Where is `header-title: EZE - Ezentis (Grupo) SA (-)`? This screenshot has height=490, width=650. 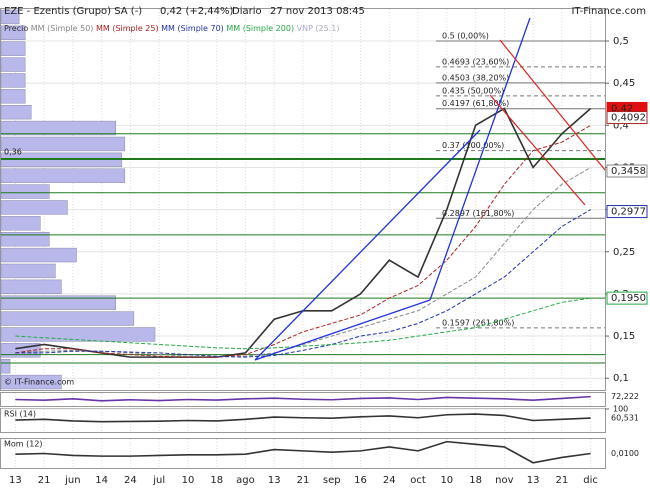
header-title: EZE - Ezentis (Grupo) SA (-) is located at coordinates (73, 11).